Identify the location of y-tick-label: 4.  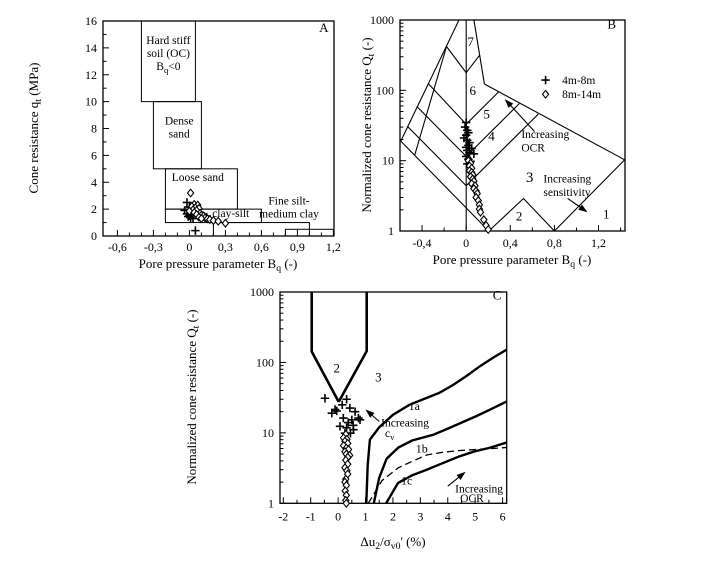
(94, 182).